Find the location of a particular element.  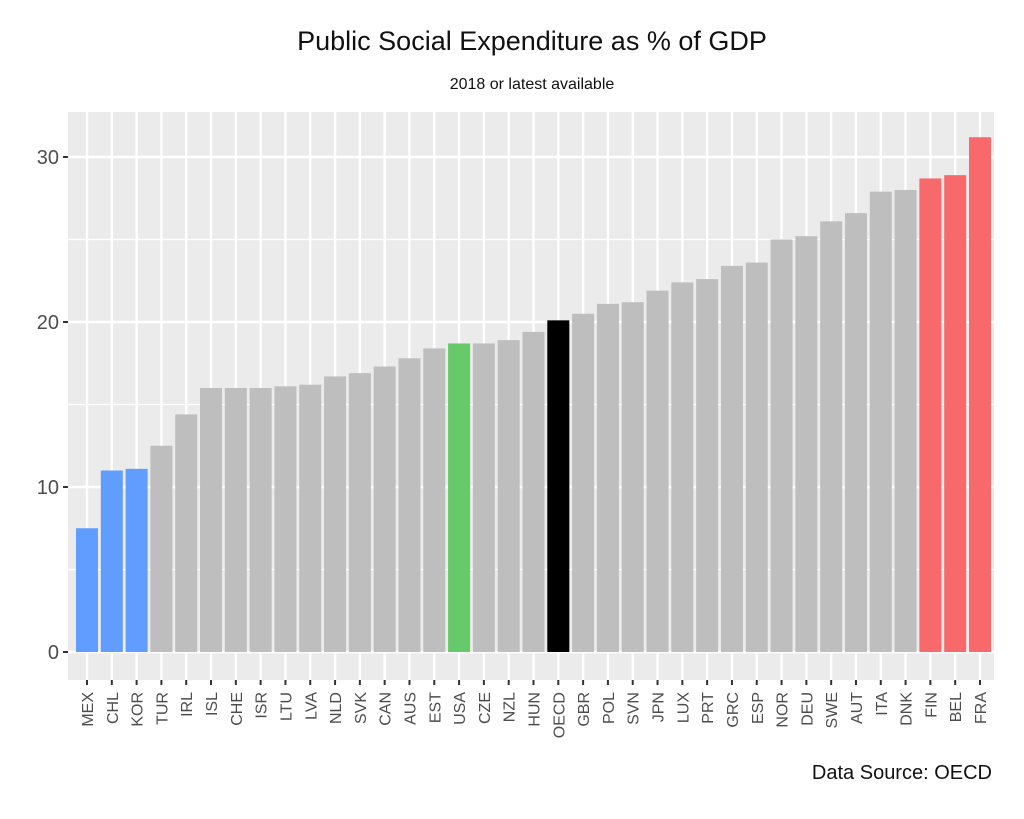

x-tick-label: ISL is located at coordinates (212, 704).